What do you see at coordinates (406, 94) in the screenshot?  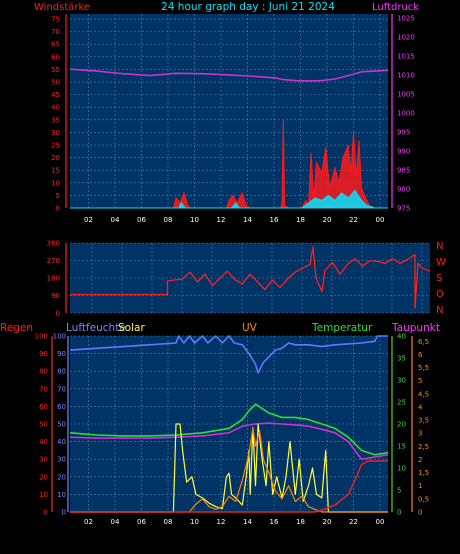 I see `y-tick-label: 1005` at bounding box center [406, 94].